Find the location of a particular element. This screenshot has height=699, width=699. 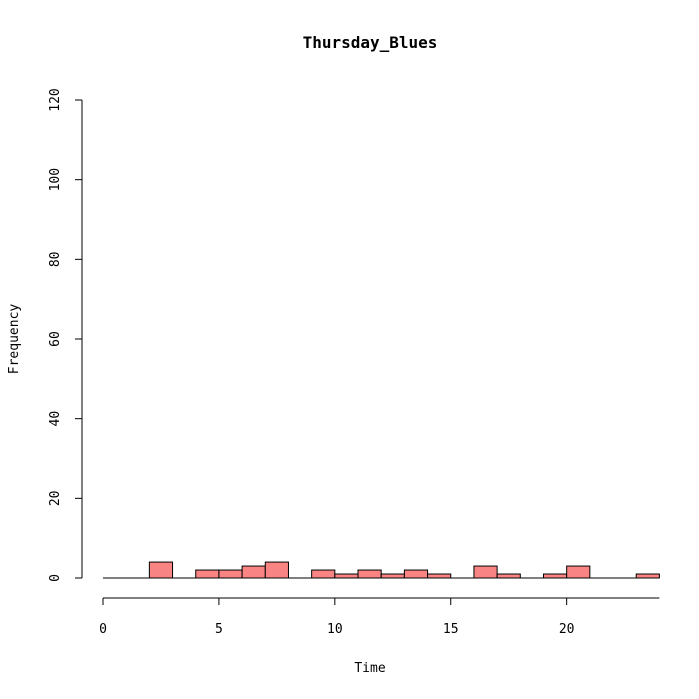

y-tick-label: 80 is located at coordinates (55, 260).